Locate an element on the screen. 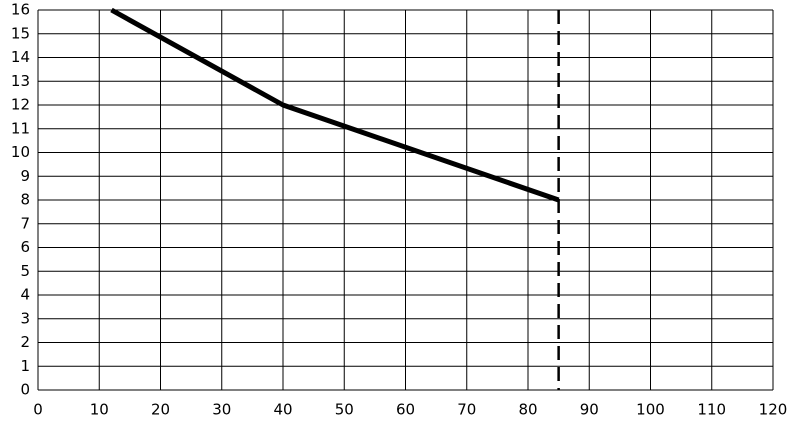  y-tick-label: 16 is located at coordinates (20, 10).